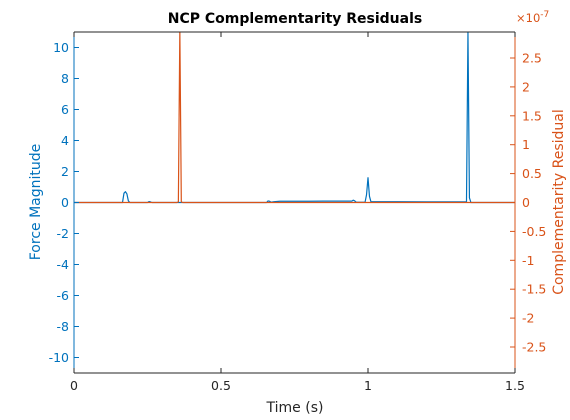 The height and width of the screenshot is (420, 570). I want to click on y-right-tick-label: 2.5, so click(532, 58).